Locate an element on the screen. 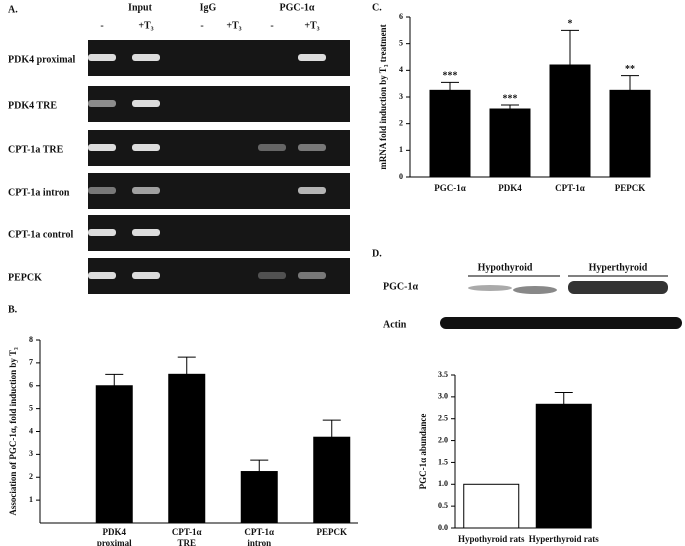 Image resolution: width=685 pixels, height=546 pixels. gel-group: IgG is located at coordinates (208, 7).